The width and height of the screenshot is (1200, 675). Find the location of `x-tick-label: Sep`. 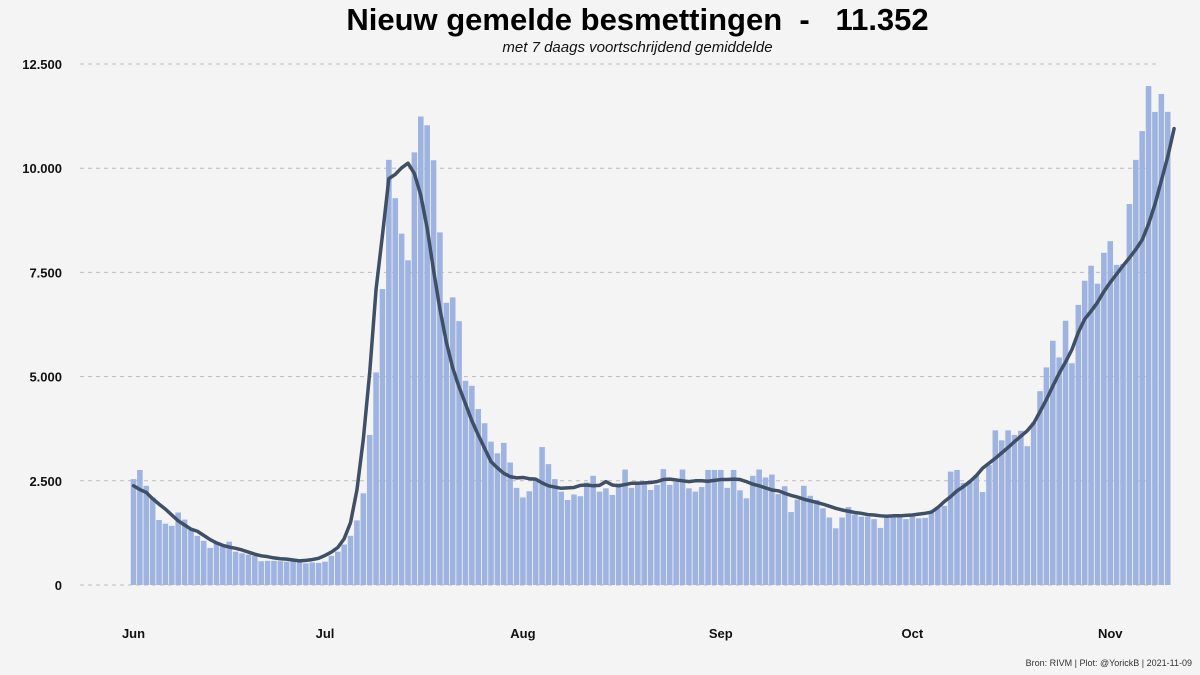

x-tick-label: Sep is located at coordinates (721, 633).